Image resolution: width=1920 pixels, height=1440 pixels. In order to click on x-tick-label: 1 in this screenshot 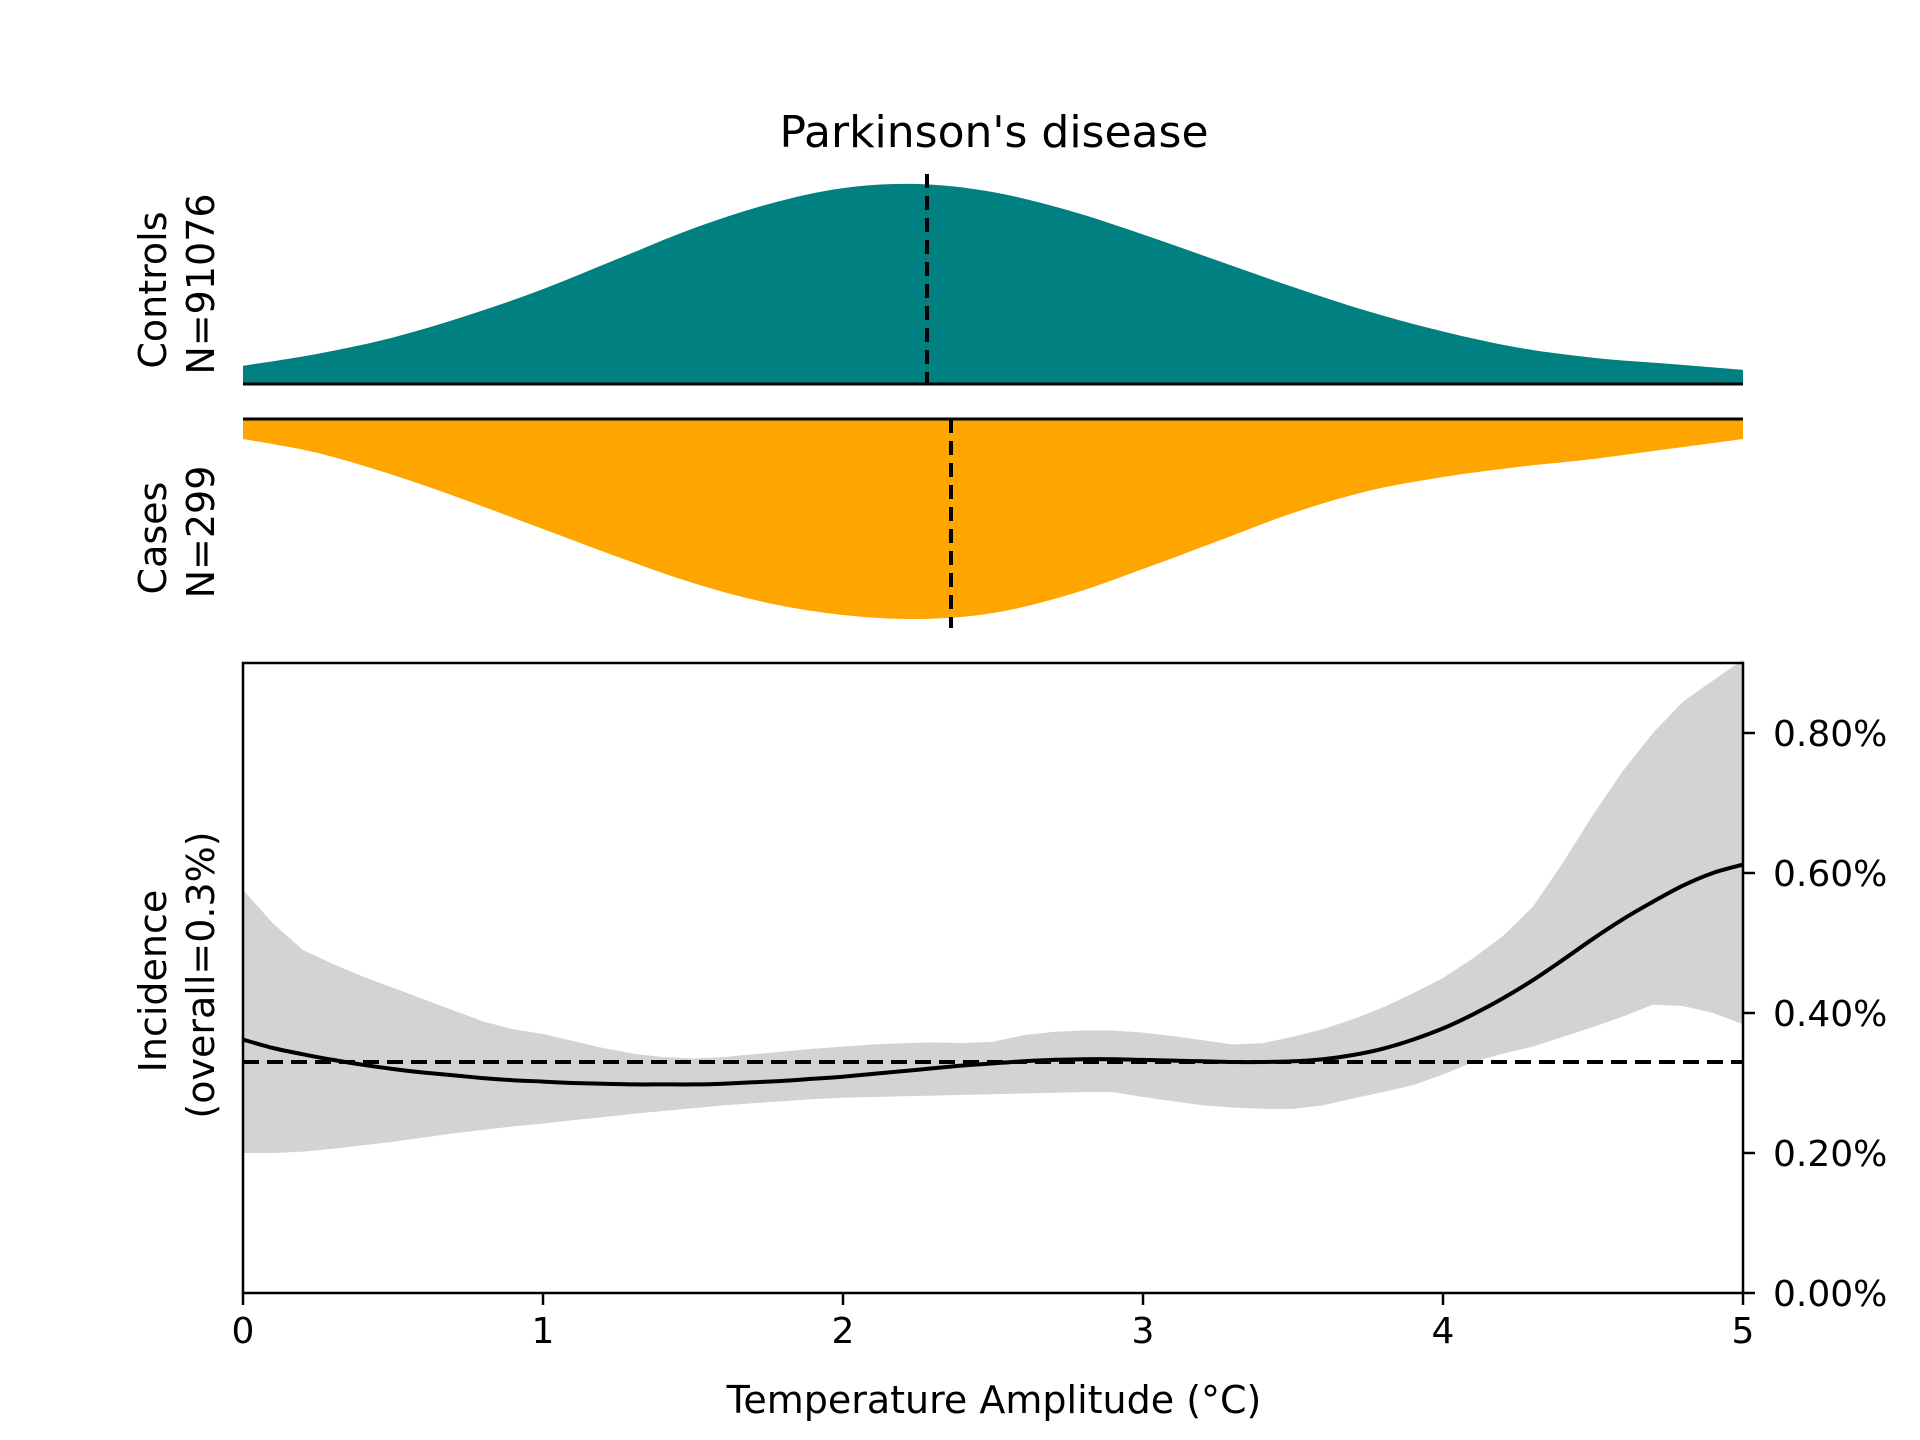, I will do `click(543, 1331)`.